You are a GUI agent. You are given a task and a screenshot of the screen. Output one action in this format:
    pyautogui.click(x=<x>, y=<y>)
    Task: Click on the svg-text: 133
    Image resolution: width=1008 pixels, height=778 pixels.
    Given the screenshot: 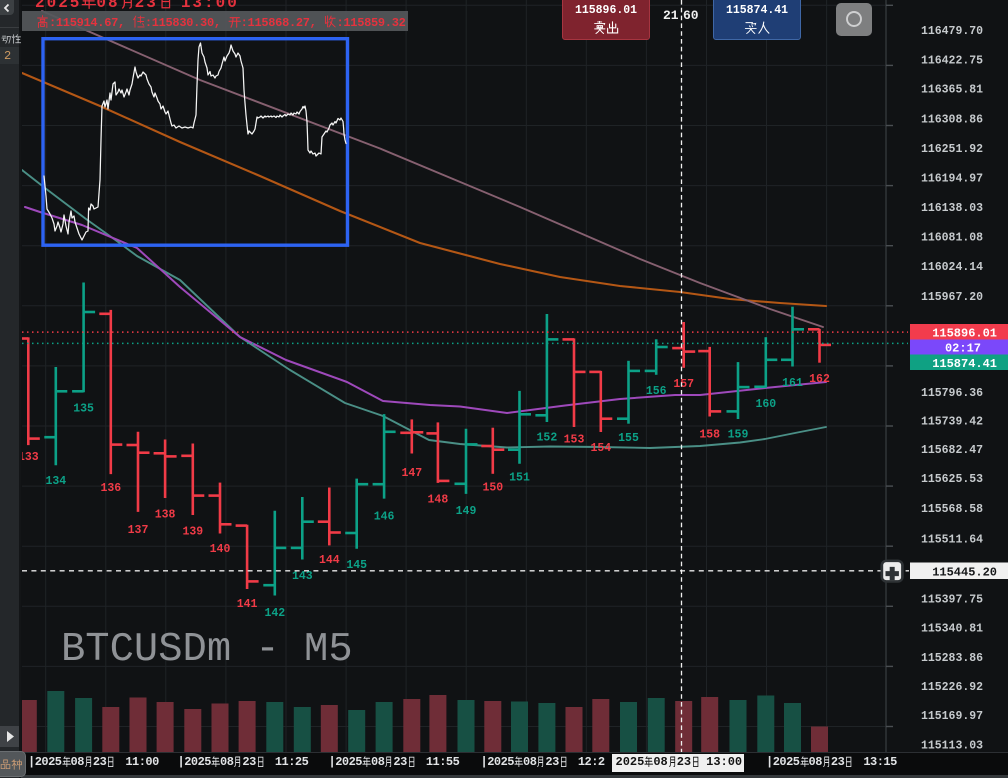 What is the action you would take?
    pyautogui.click(x=28, y=457)
    